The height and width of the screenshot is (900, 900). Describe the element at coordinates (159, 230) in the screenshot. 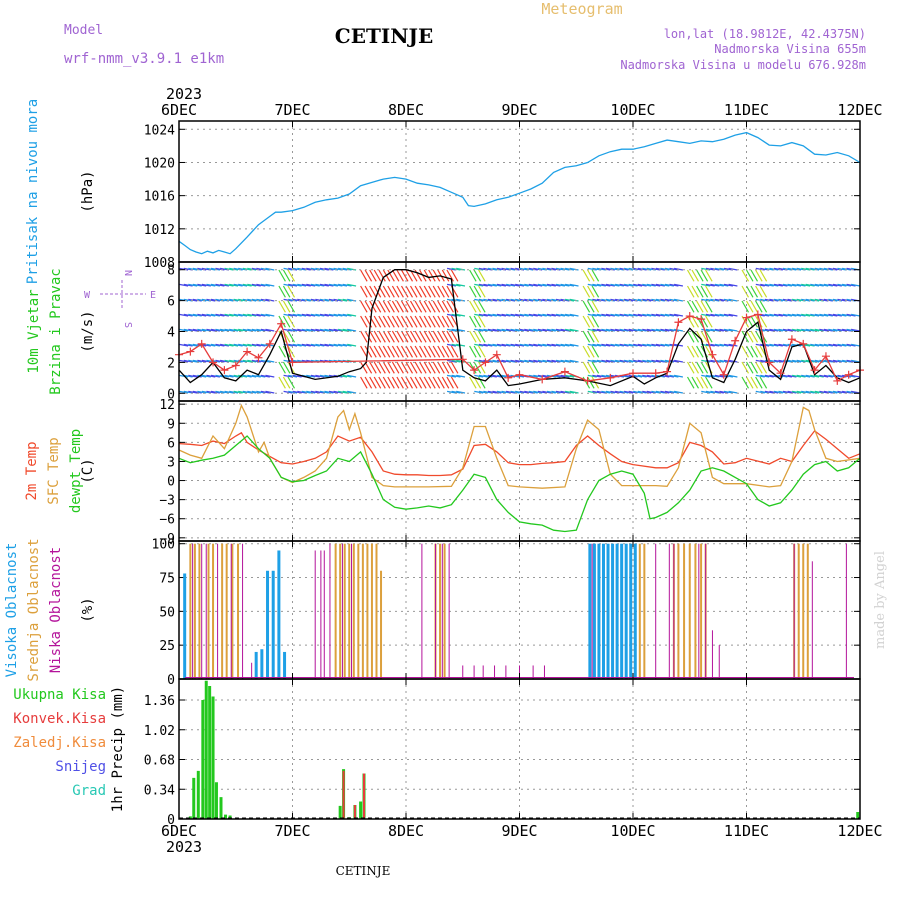

I see `y-tick-label: 1012` at that location.